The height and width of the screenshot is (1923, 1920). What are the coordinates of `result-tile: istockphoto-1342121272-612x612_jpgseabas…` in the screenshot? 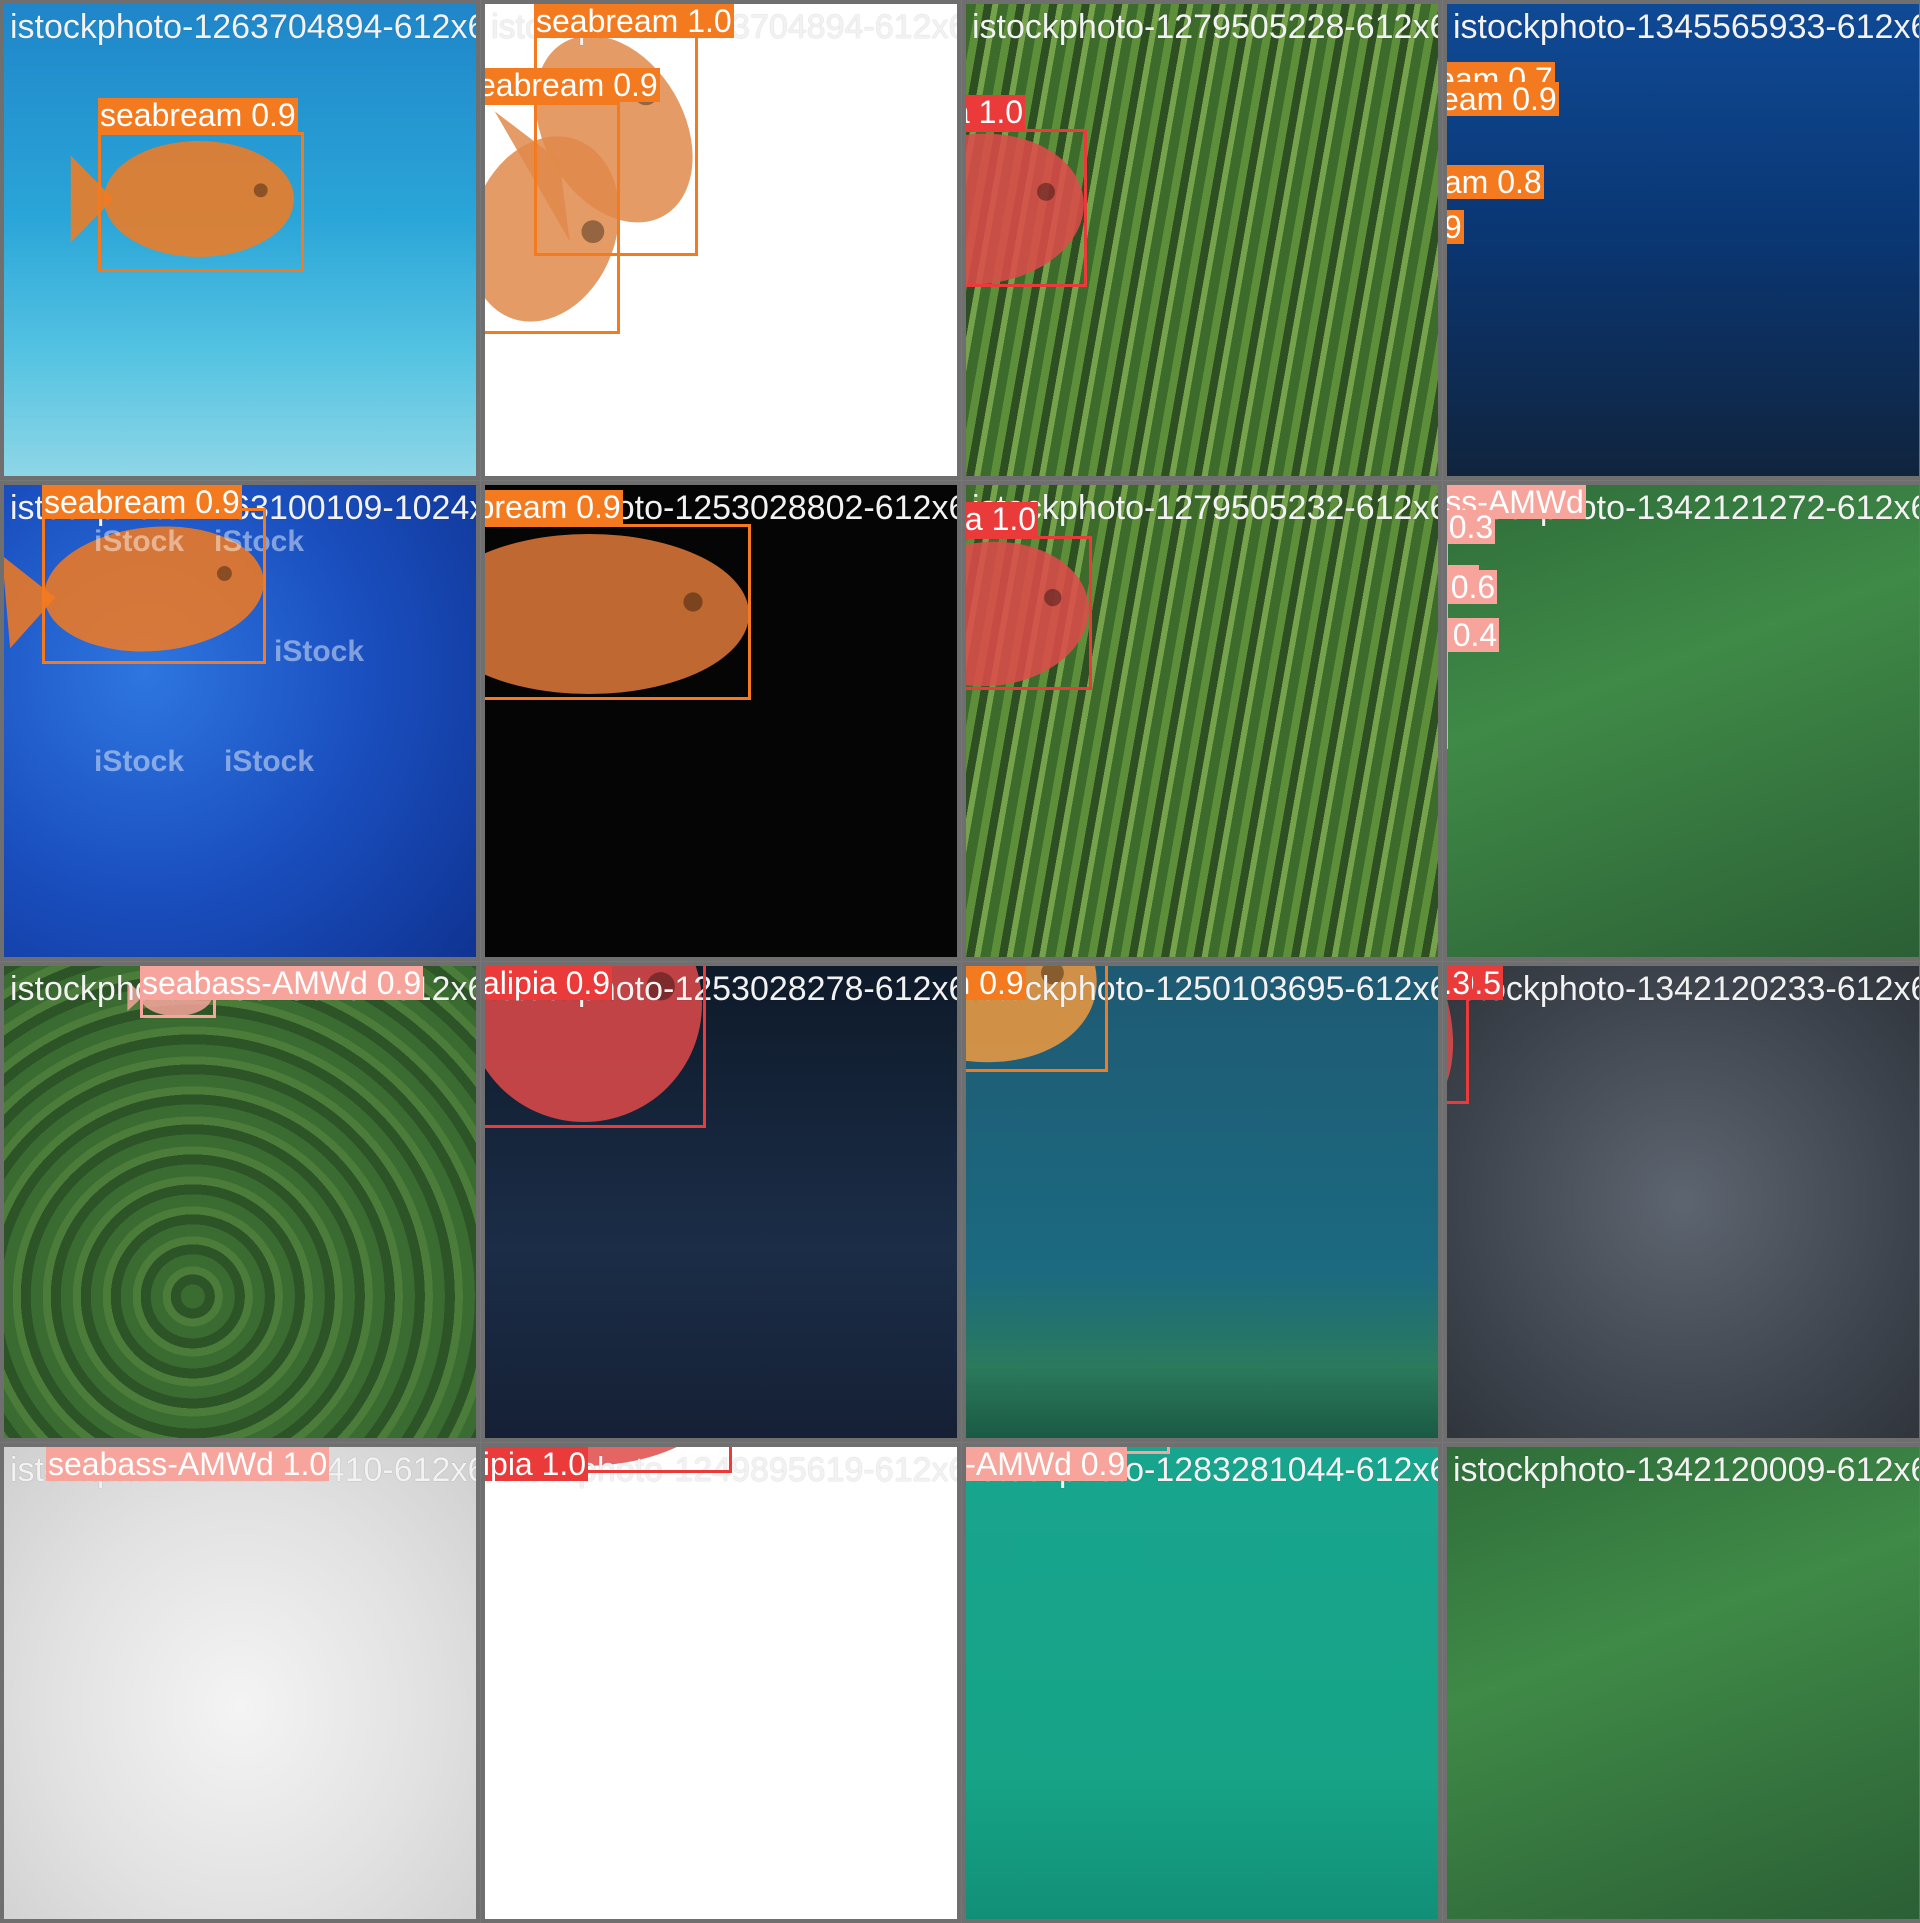 It's located at (1681, 721).